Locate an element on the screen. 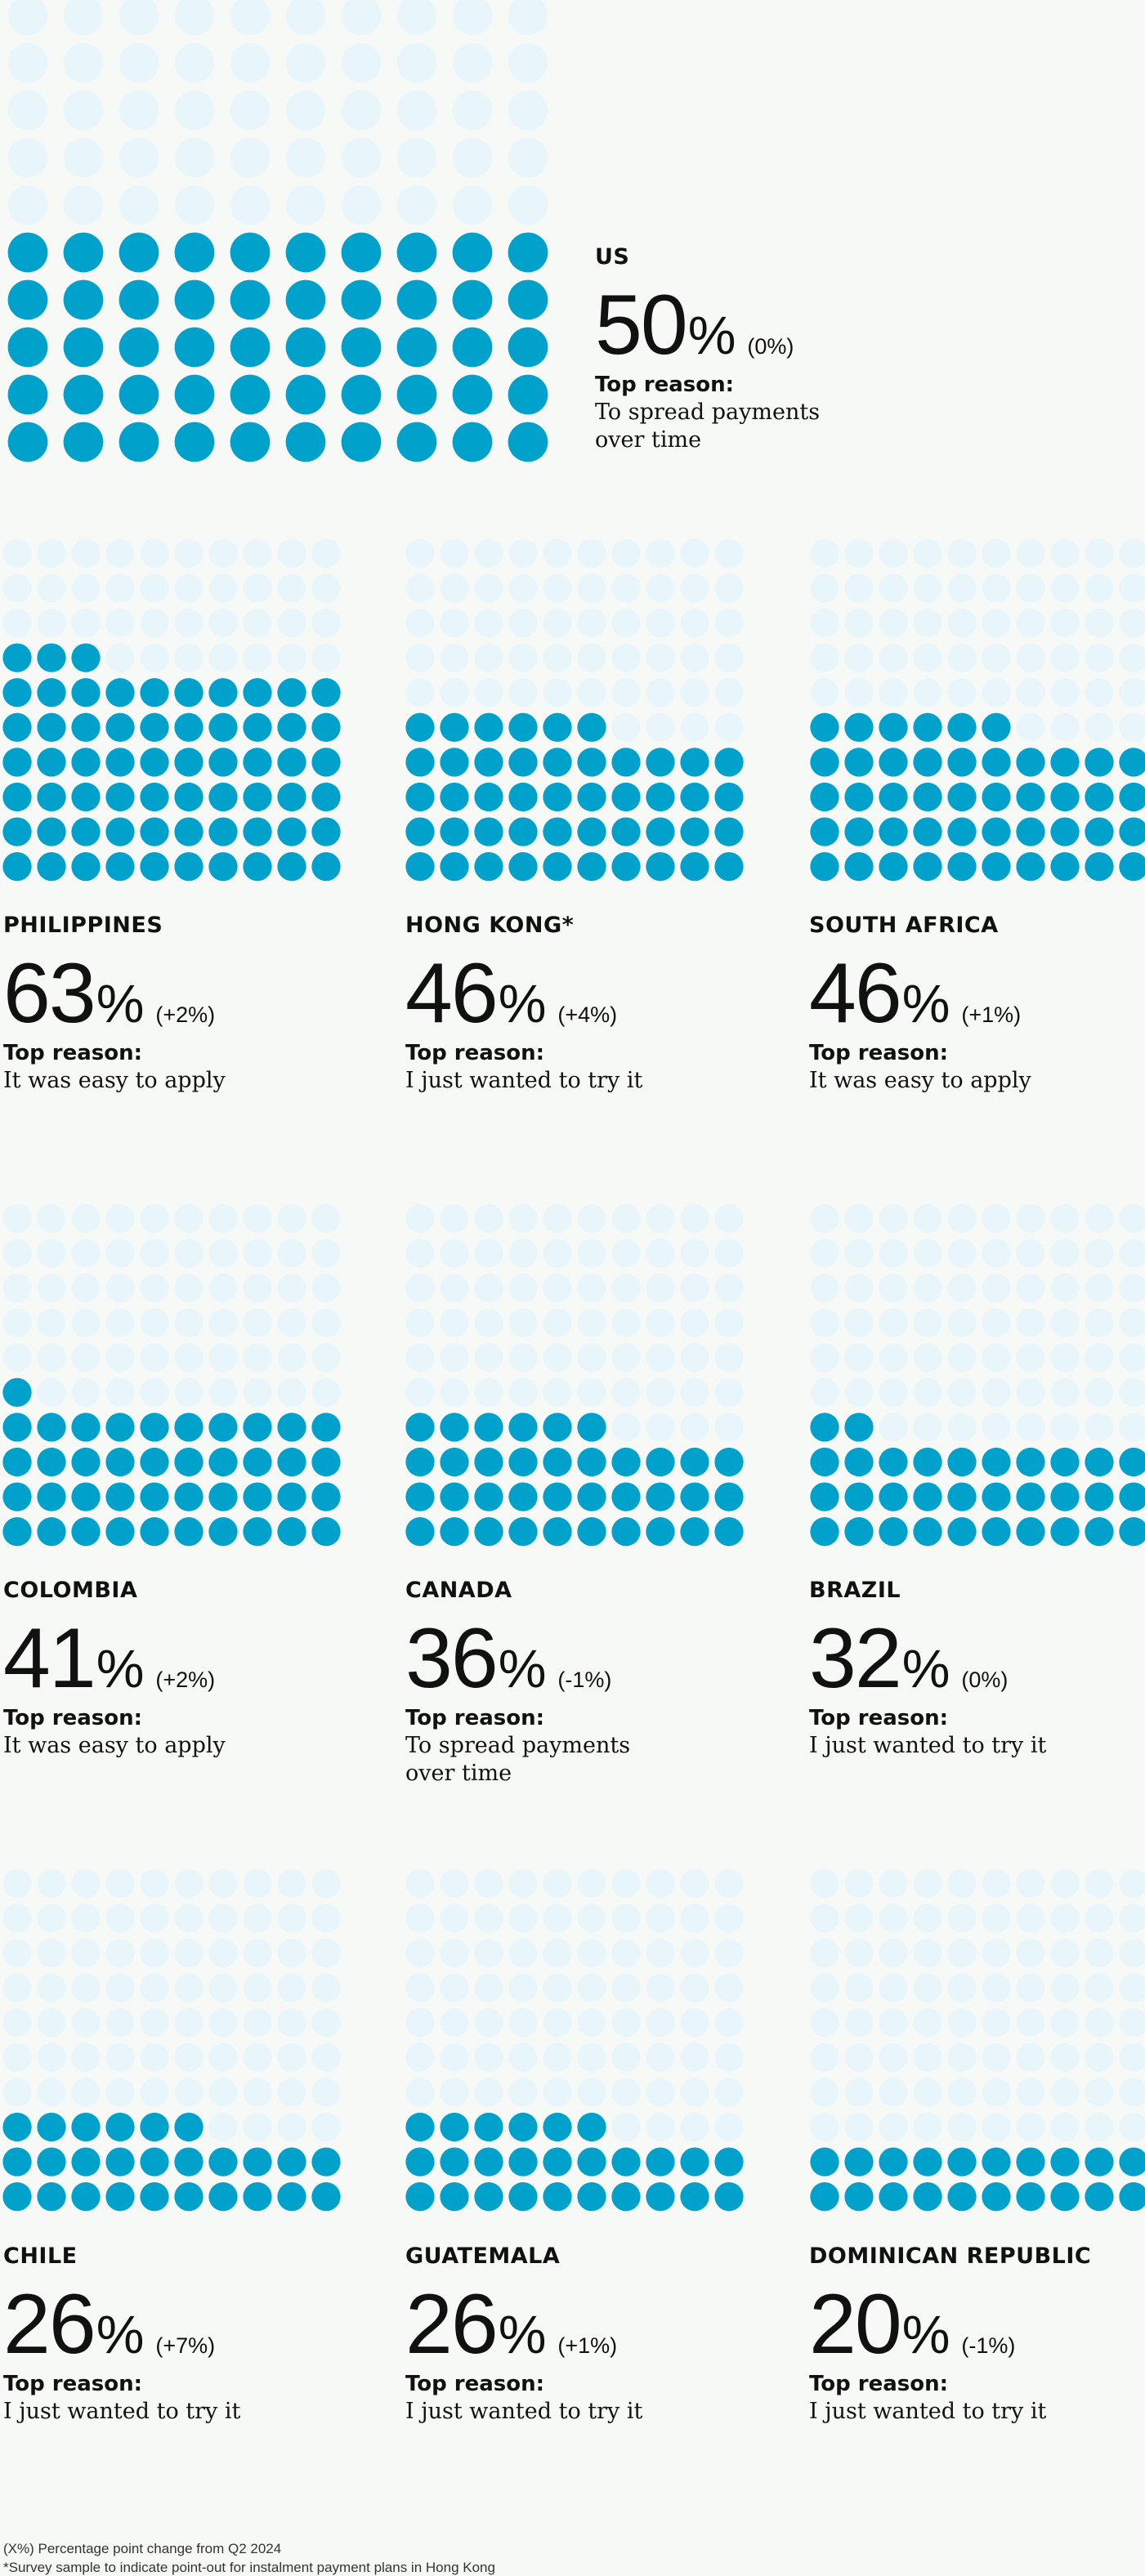  waffle-guatemala is located at coordinates (574, 2040).